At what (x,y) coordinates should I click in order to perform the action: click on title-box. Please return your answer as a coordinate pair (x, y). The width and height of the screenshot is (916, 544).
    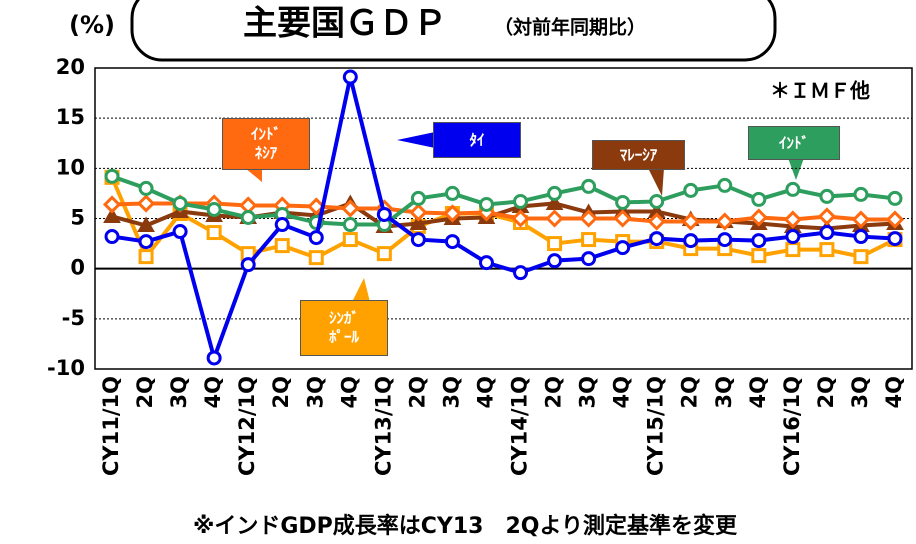
    Looking at the image, I should click on (453, 31).